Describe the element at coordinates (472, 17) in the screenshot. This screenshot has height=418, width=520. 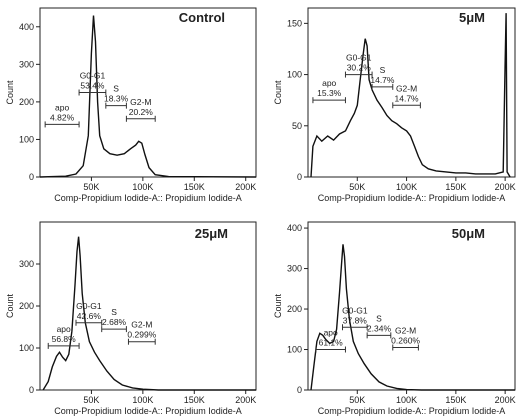
I see `panel-title: 5μM` at that location.